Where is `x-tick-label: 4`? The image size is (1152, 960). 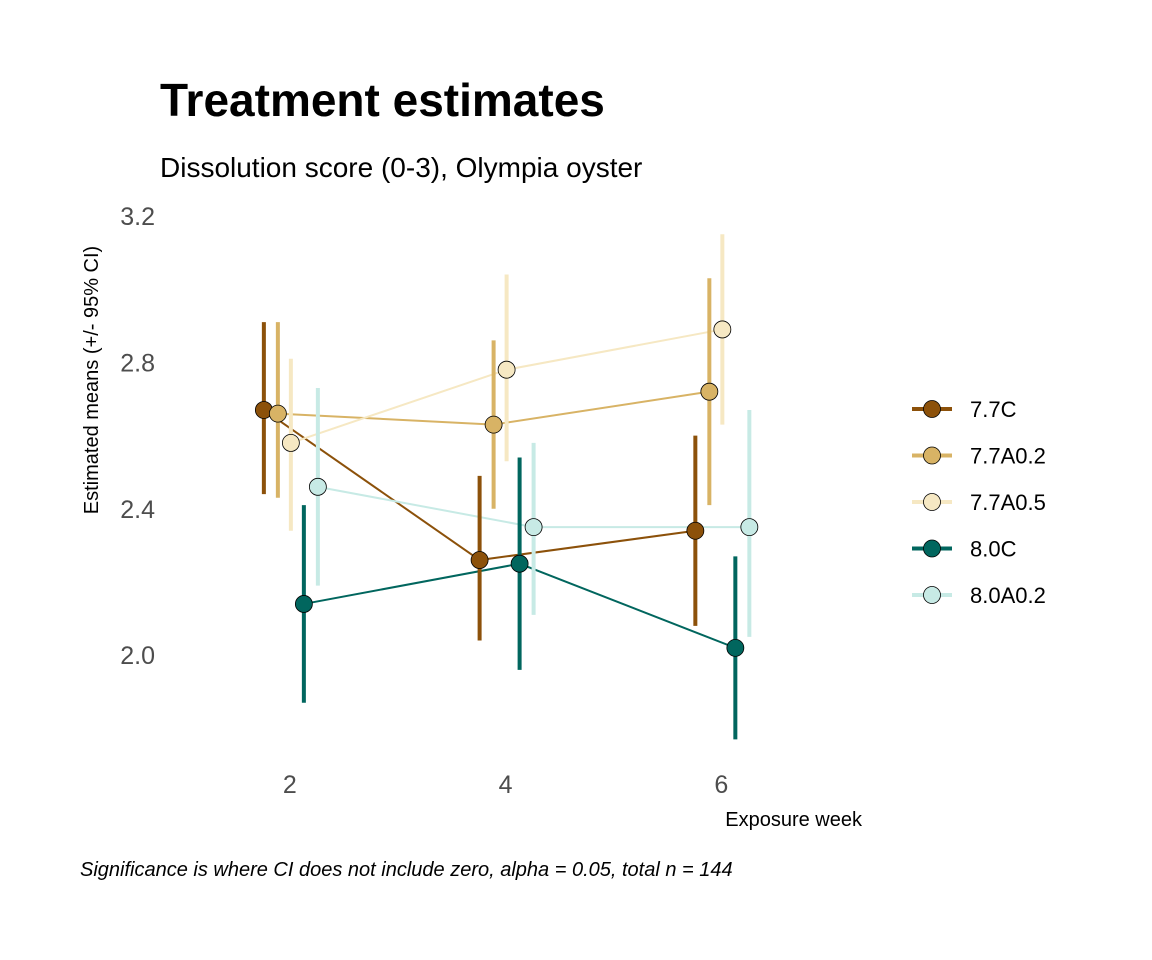 x-tick-label: 4 is located at coordinates (506, 785).